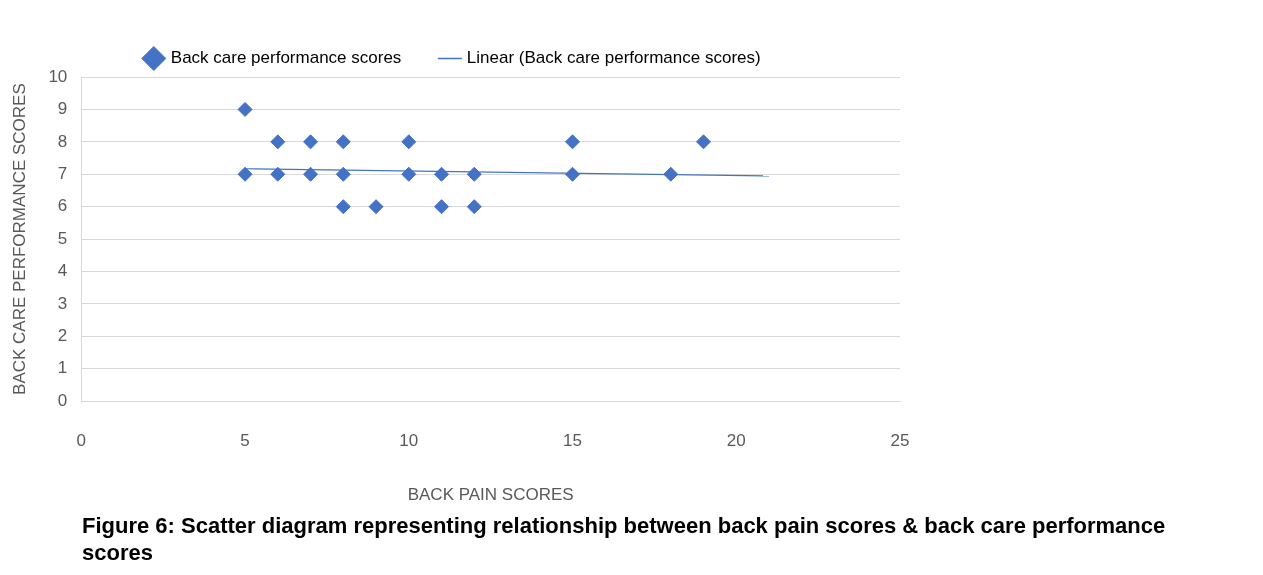 The image size is (1263, 575). I want to click on y-tick-label: 0, so click(62, 400).